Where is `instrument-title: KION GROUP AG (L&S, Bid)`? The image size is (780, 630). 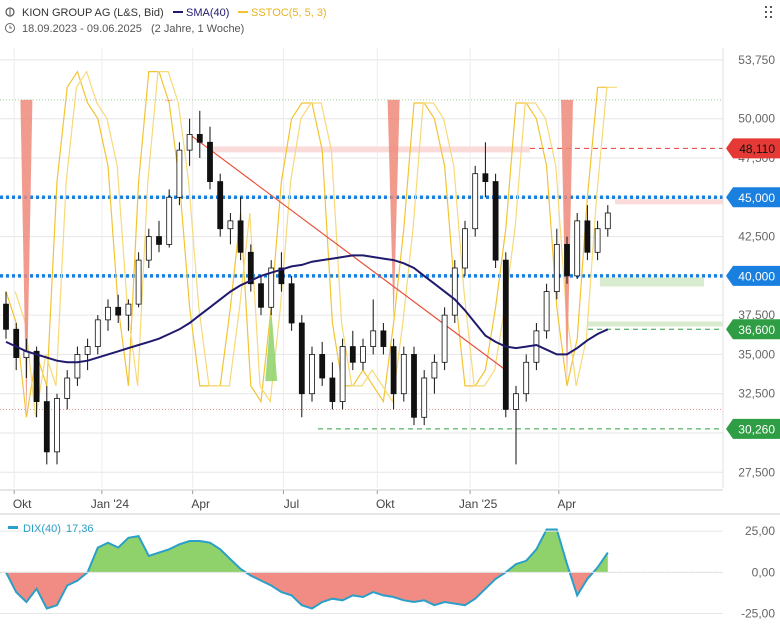 instrument-title: KION GROUP AG (L&S, Bid) is located at coordinates (93, 13).